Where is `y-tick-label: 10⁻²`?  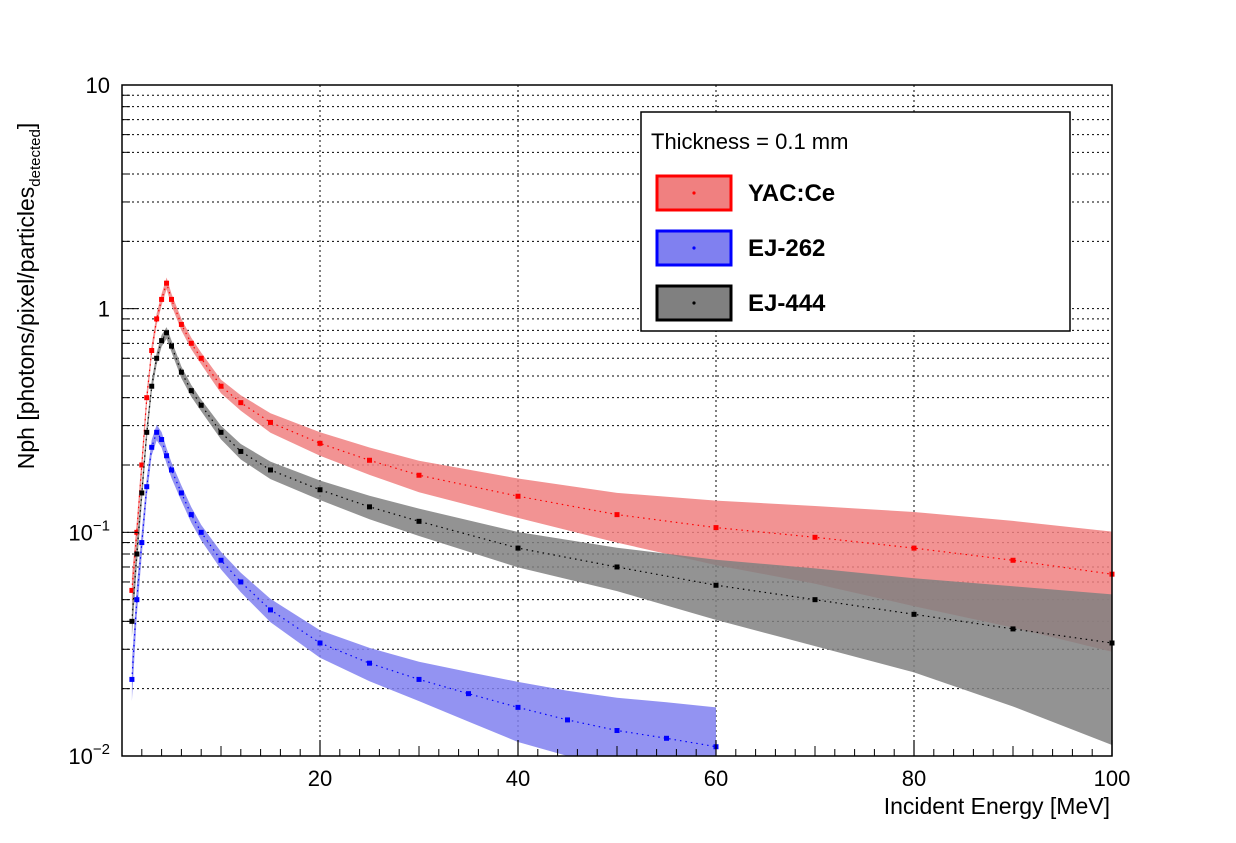
y-tick-label: 10⁻² is located at coordinates (89, 755).